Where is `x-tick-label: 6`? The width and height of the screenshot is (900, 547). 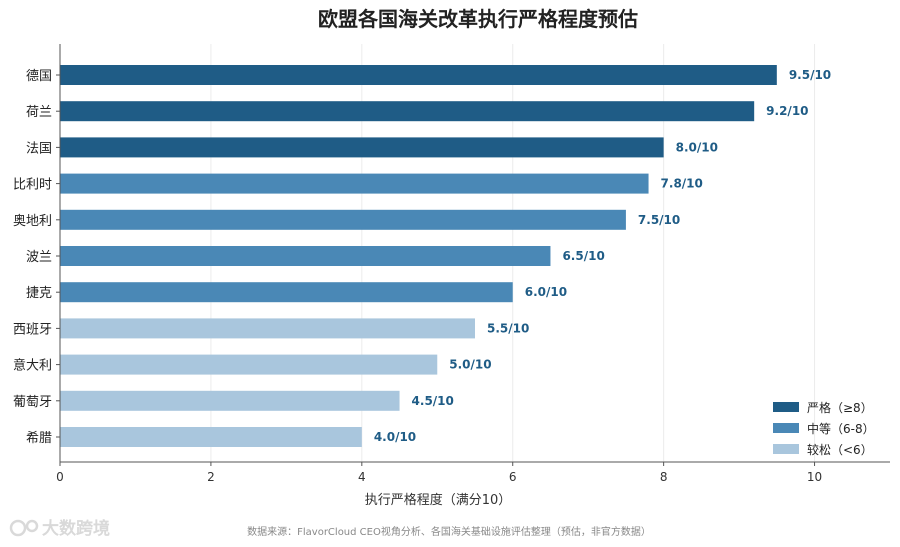 x-tick-label: 6 is located at coordinates (513, 477).